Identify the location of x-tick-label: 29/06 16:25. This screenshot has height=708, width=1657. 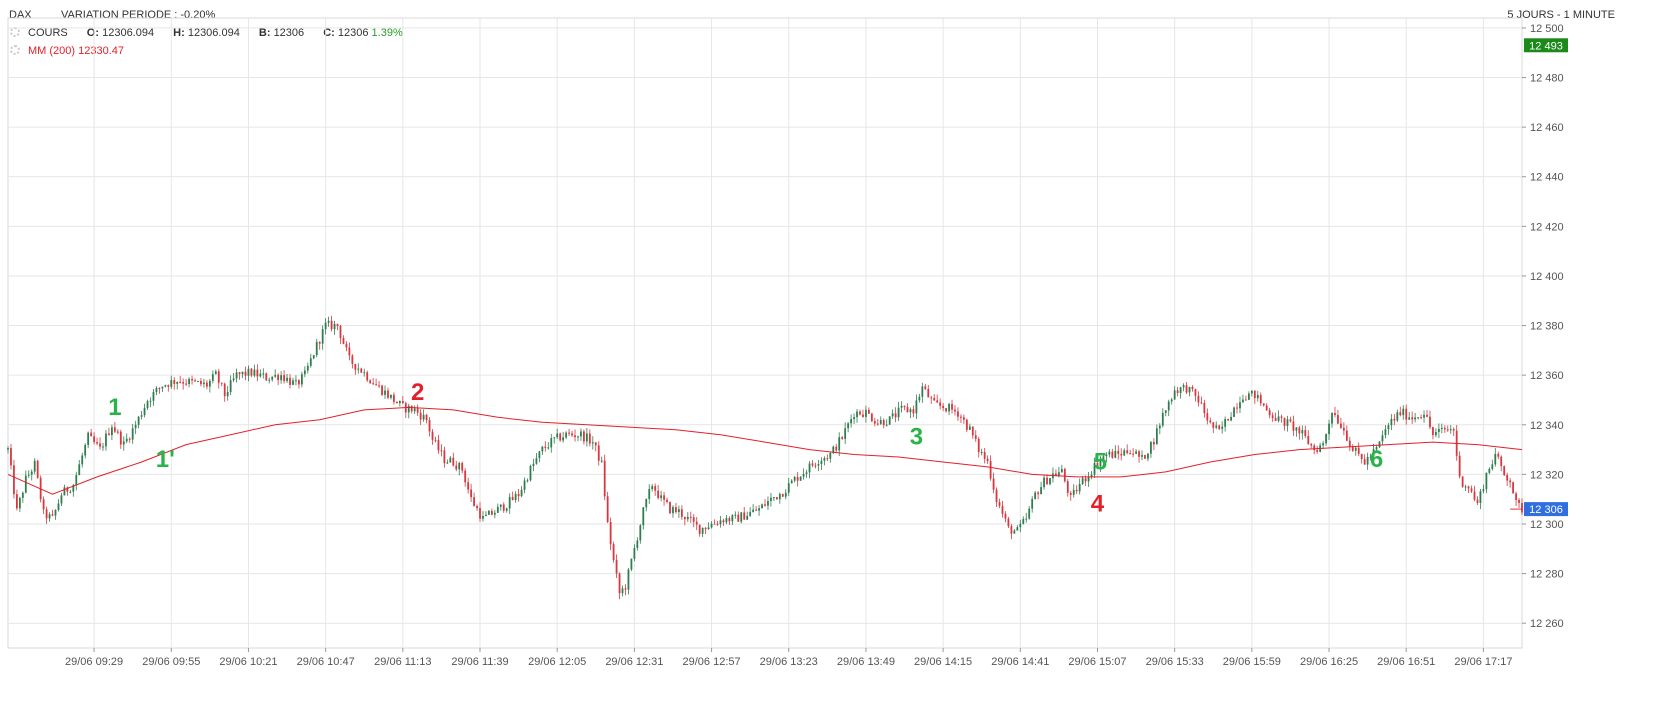
(1329, 662).